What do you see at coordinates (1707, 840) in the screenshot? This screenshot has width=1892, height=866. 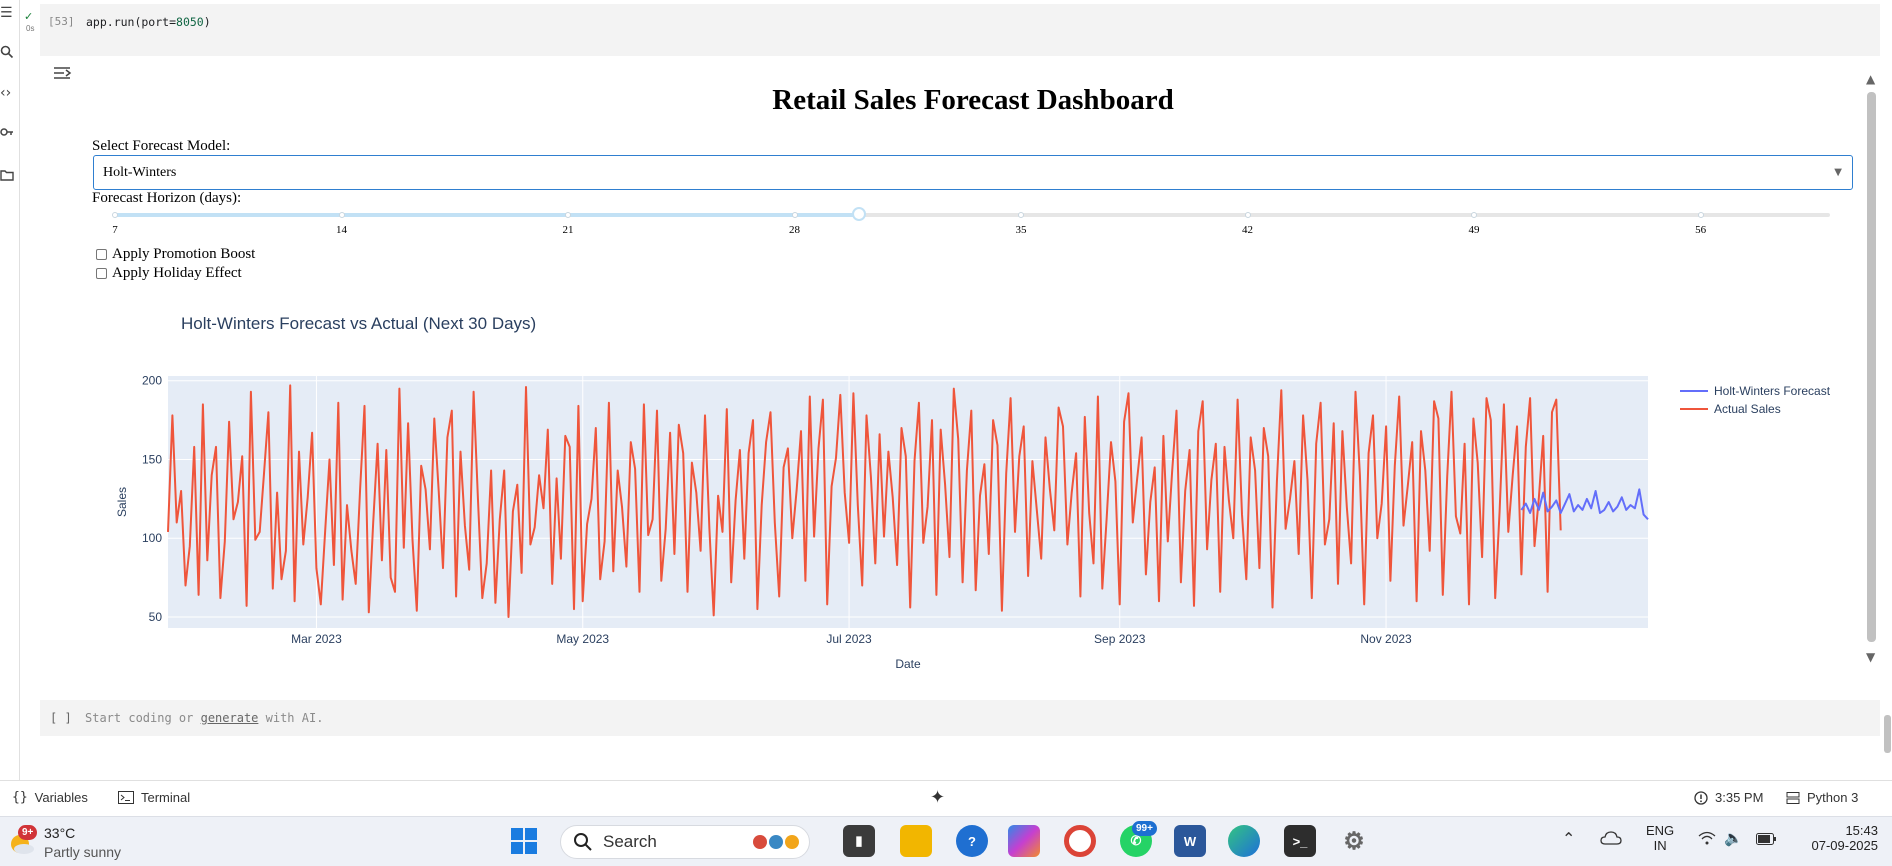 I see `wifi-icon` at bounding box center [1707, 840].